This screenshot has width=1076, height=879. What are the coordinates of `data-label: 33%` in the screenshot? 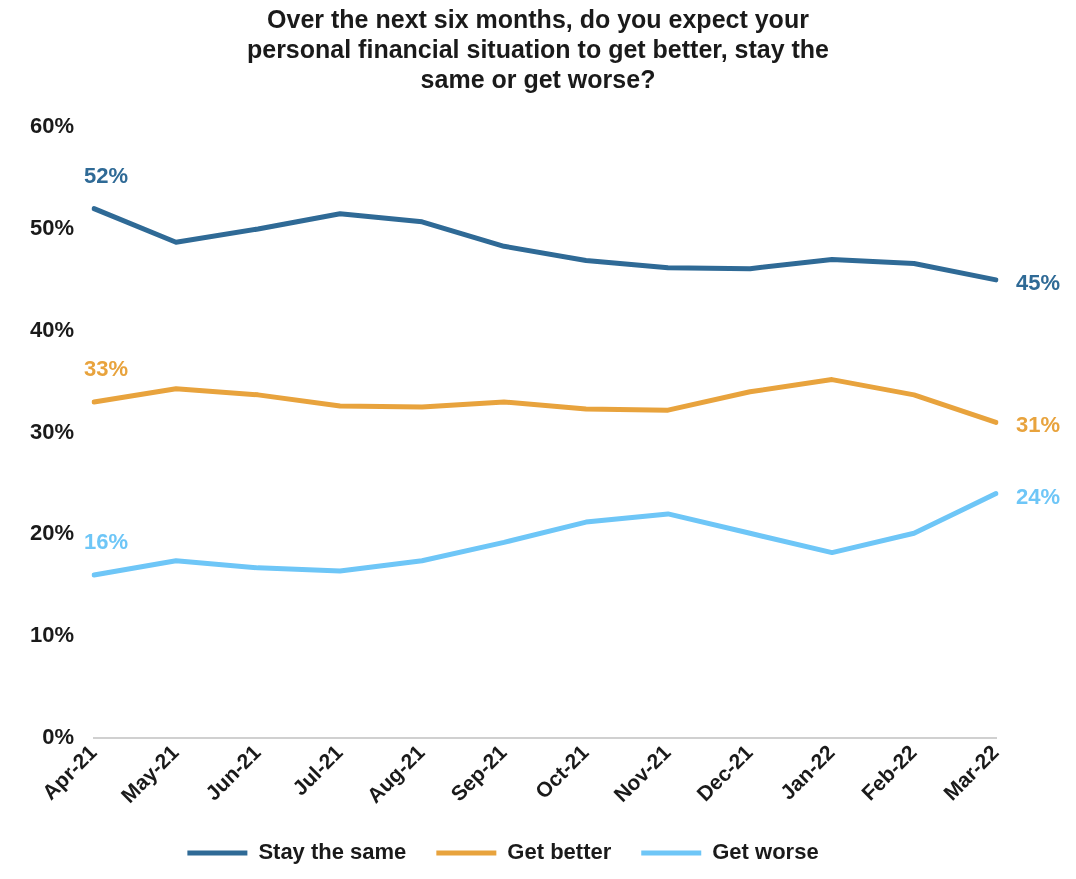 It's located at (106, 369).